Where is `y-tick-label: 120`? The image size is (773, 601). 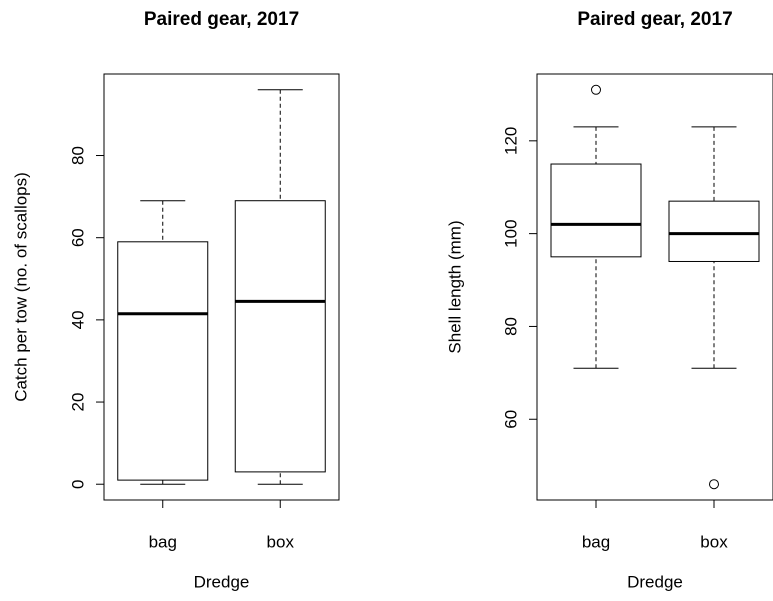 y-tick-label: 120 is located at coordinates (510, 141).